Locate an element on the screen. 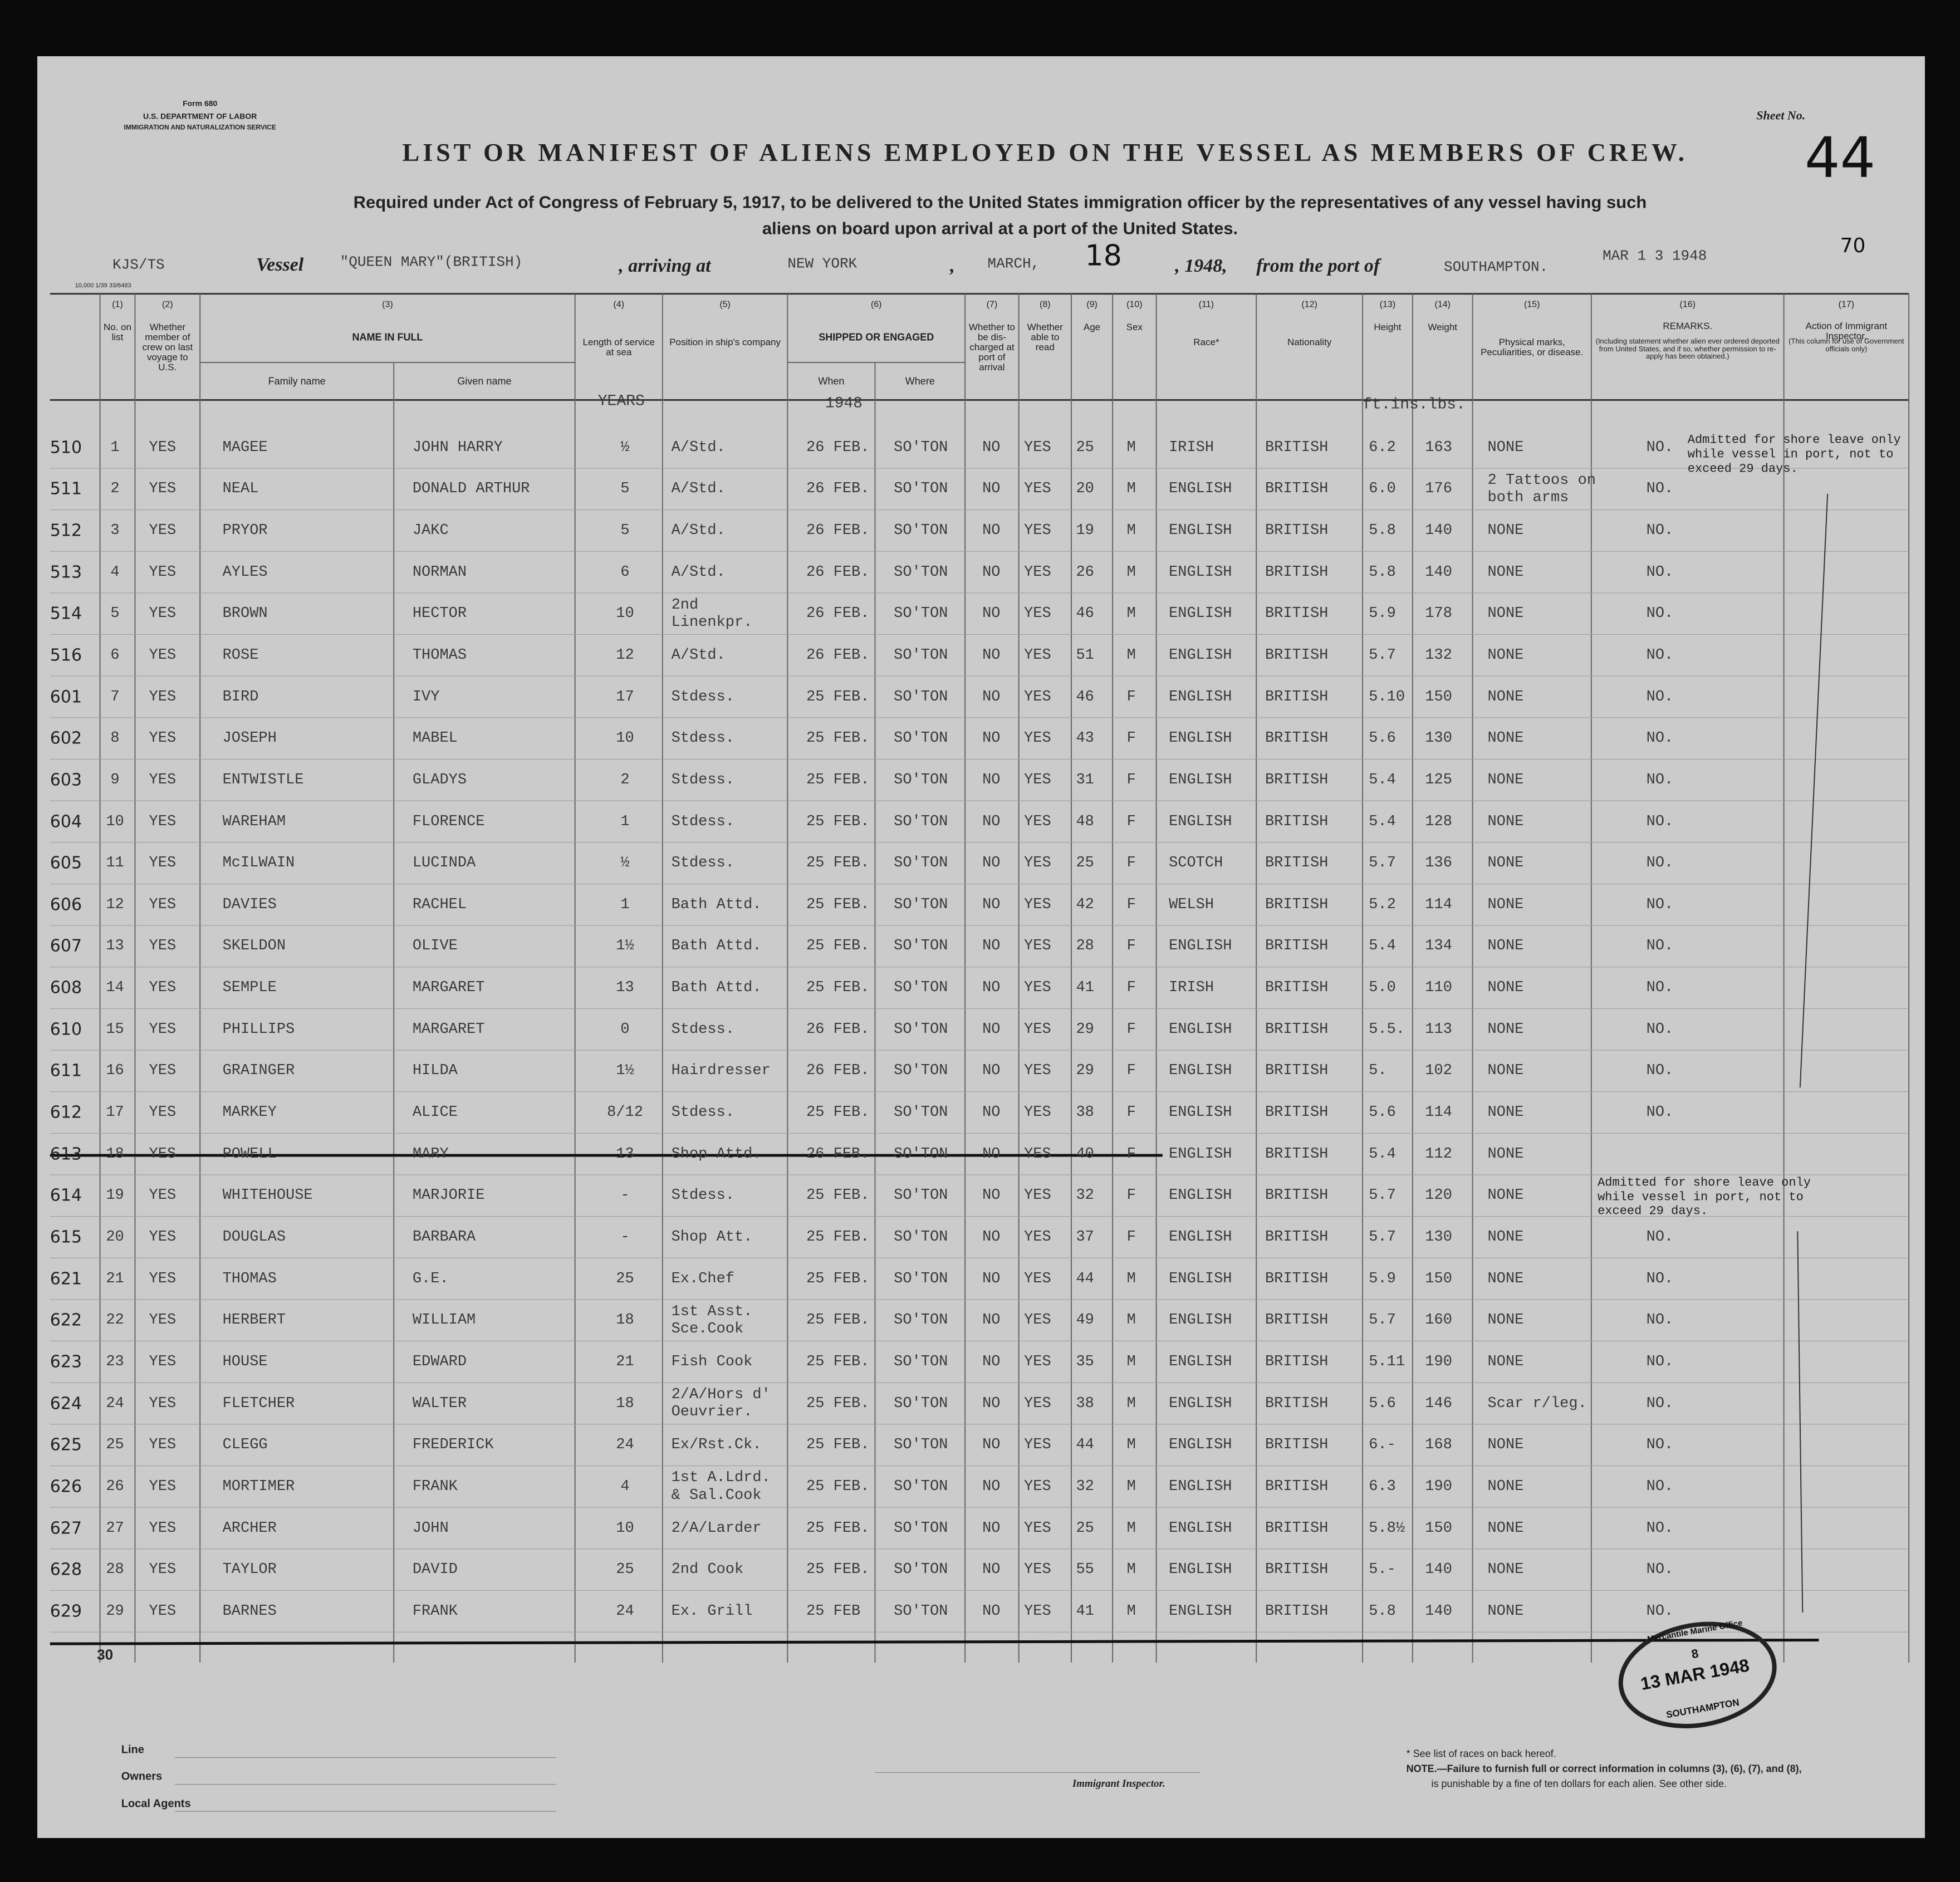  height: 5.9 is located at coordinates (1382, 1278).